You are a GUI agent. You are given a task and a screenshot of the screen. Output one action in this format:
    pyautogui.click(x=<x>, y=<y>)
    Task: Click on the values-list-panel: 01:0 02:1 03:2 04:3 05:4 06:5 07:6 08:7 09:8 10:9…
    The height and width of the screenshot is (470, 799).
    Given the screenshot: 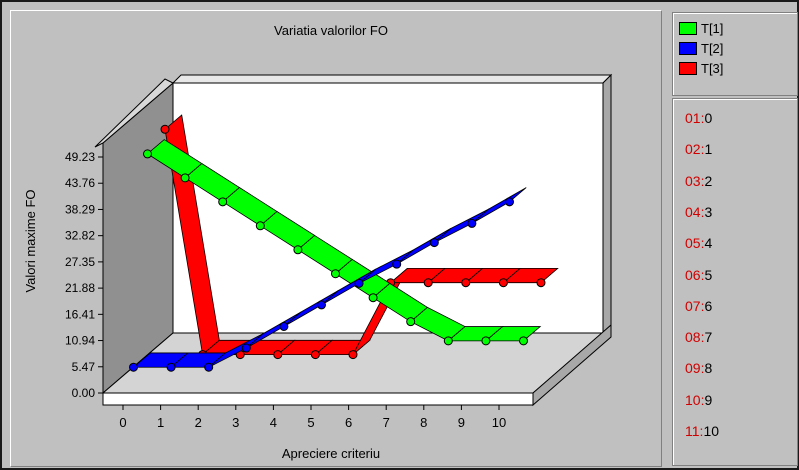 What is the action you would take?
    pyautogui.click(x=735, y=282)
    